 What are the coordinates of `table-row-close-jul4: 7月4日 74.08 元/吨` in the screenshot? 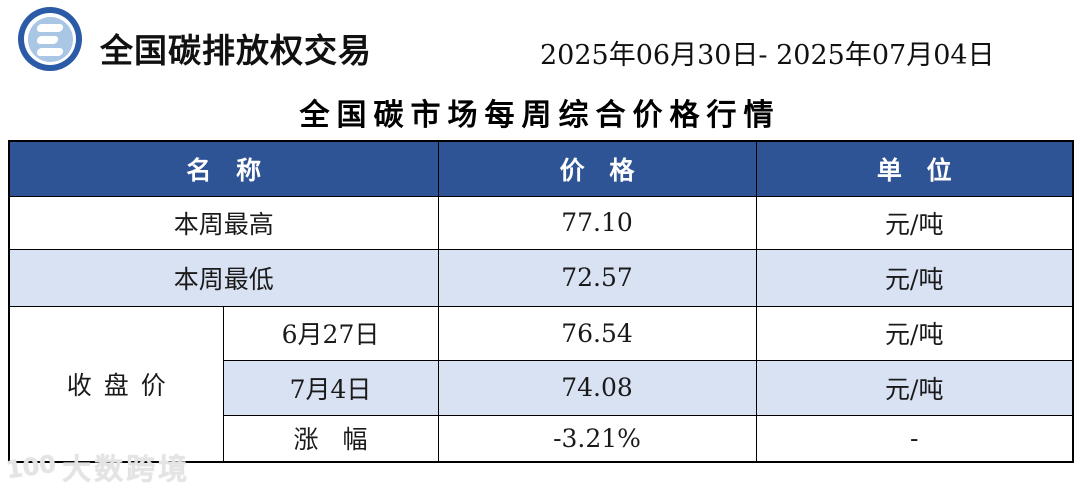 It's located at (541, 387).